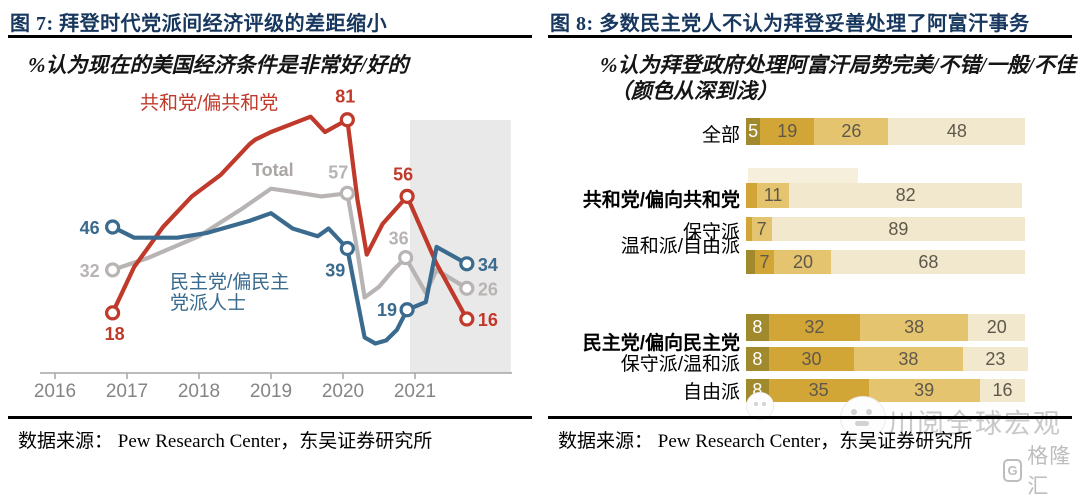 Image resolution: width=1080 pixels, height=500 pixels. I want to click on data-point-label: 16, so click(488, 320).